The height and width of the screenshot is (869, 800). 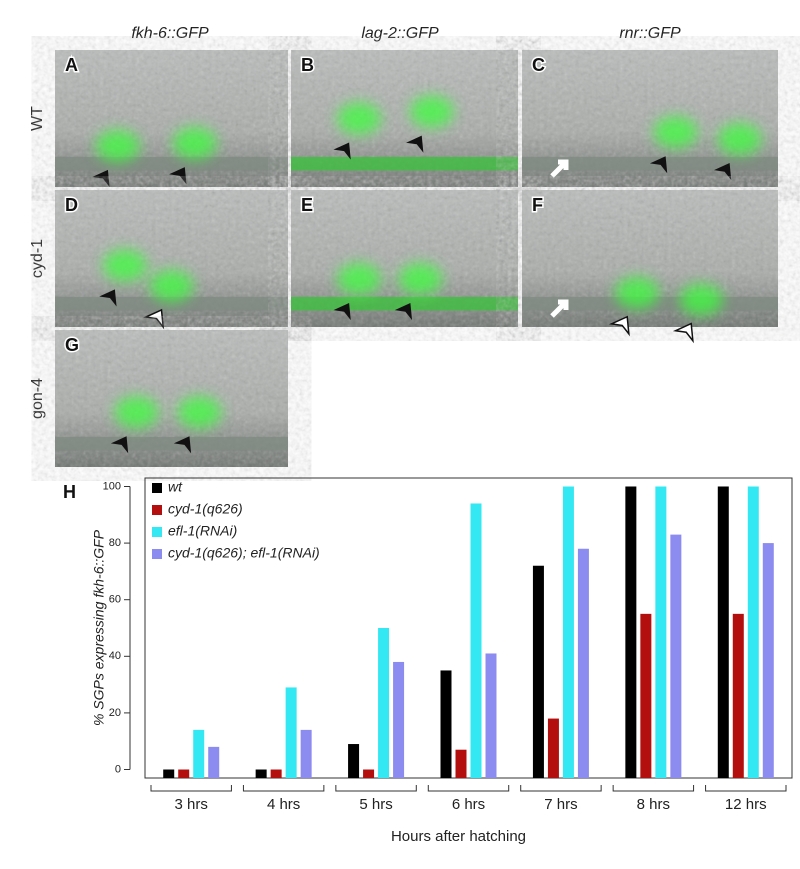 What do you see at coordinates (537, 205) in the screenshot?
I see `panel-letter: F` at bounding box center [537, 205].